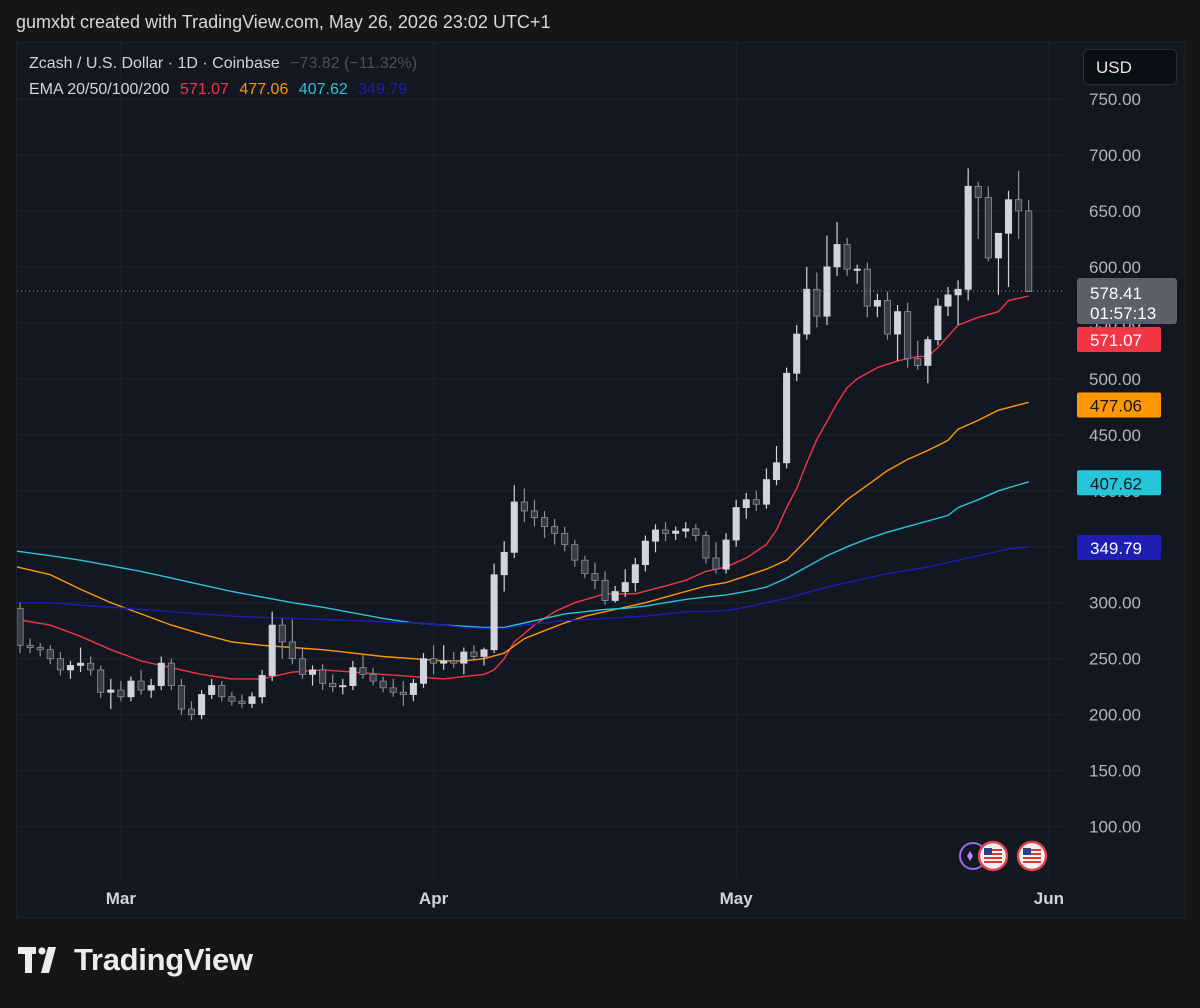  I want to click on price-change: −73.82 (−11.32%), so click(354, 63).